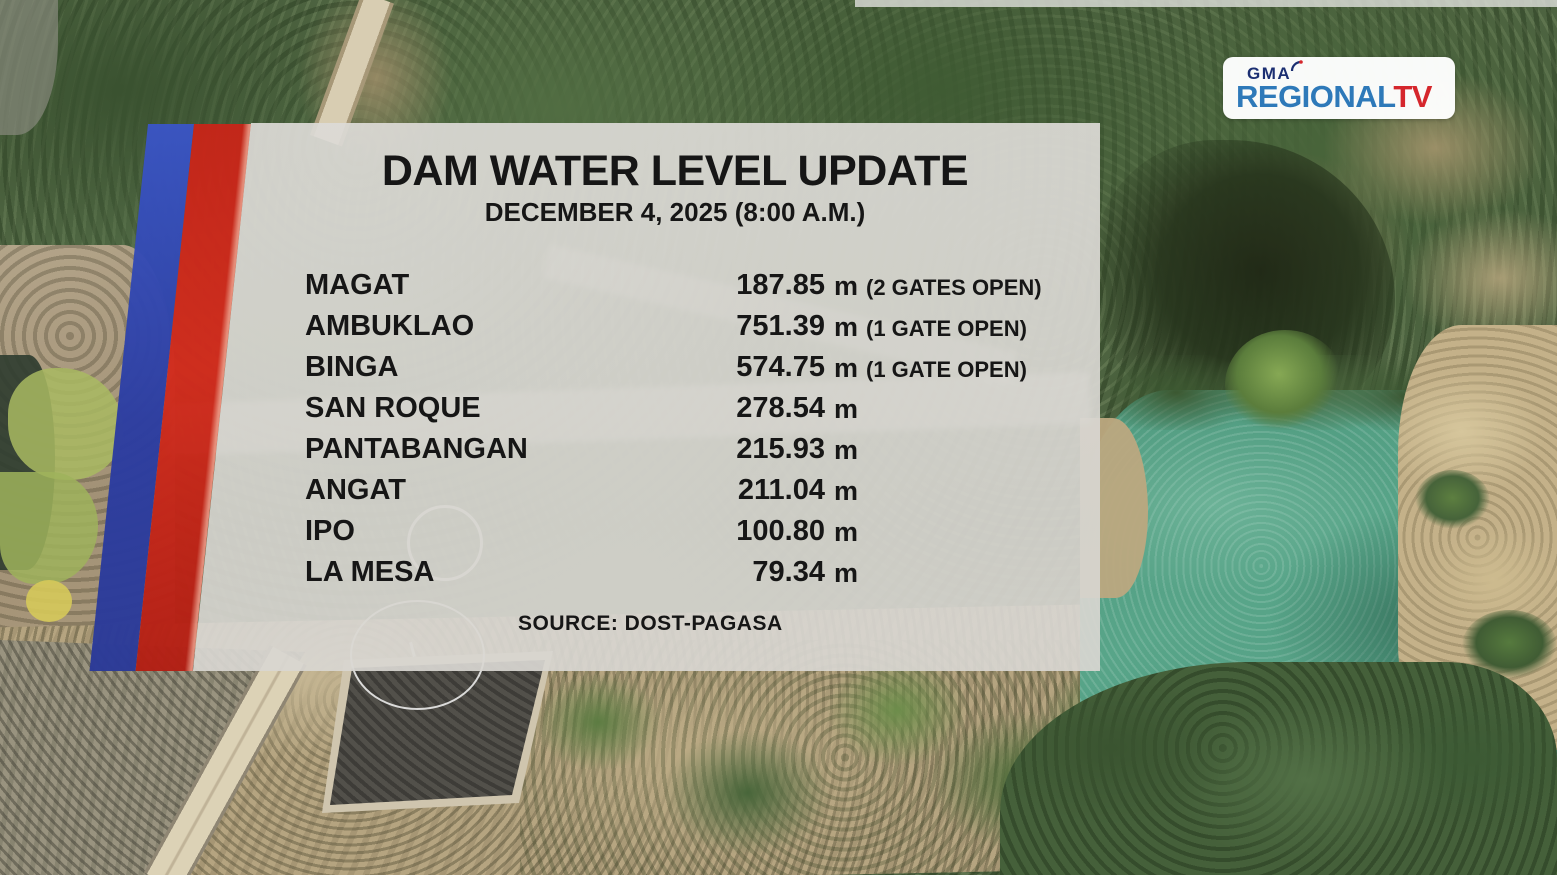  I want to click on gate-status: (2 GATES OPEN), so click(954, 287).